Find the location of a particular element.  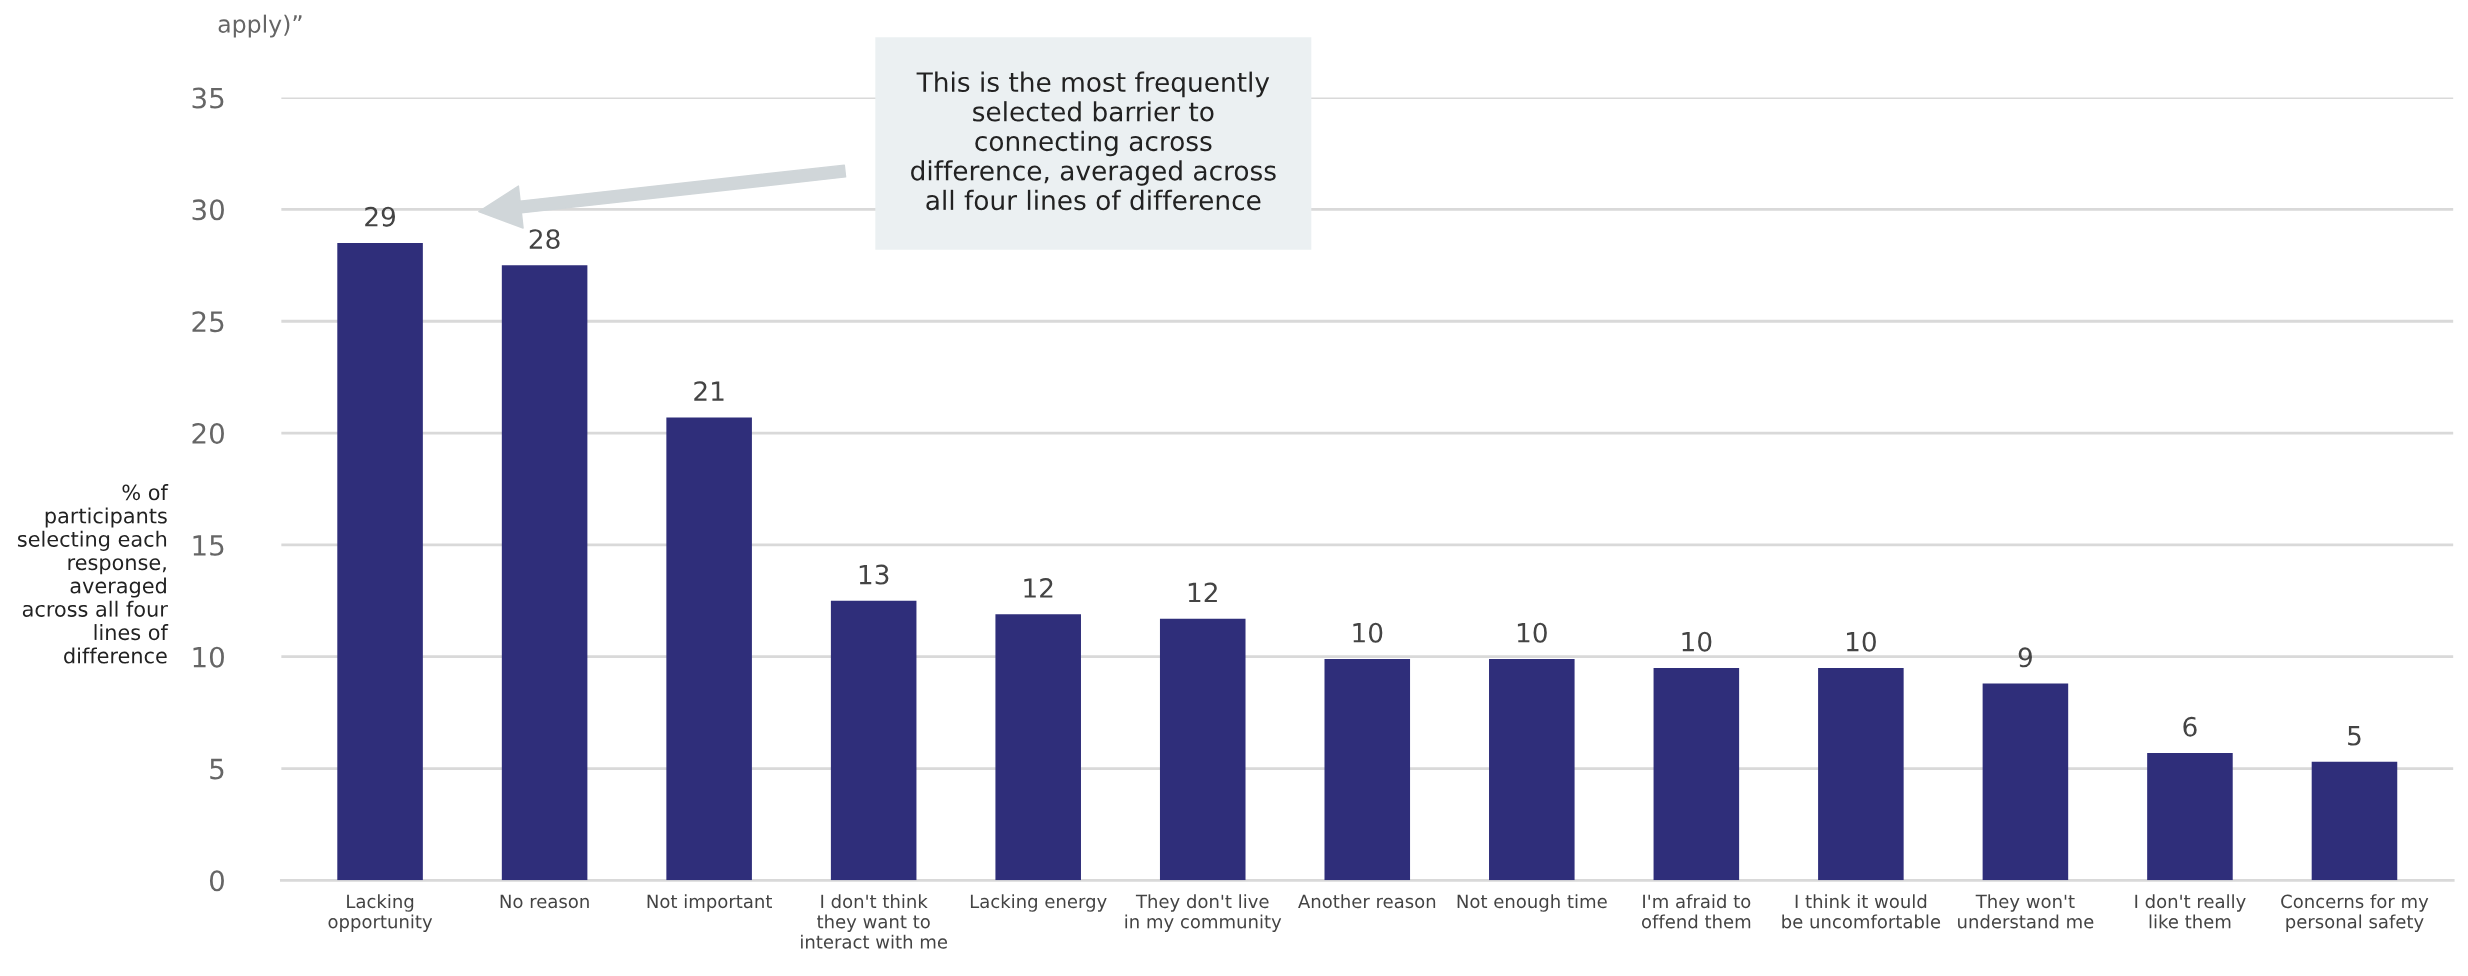

x-tick-label: Lacking energy is located at coordinates (1038, 903).